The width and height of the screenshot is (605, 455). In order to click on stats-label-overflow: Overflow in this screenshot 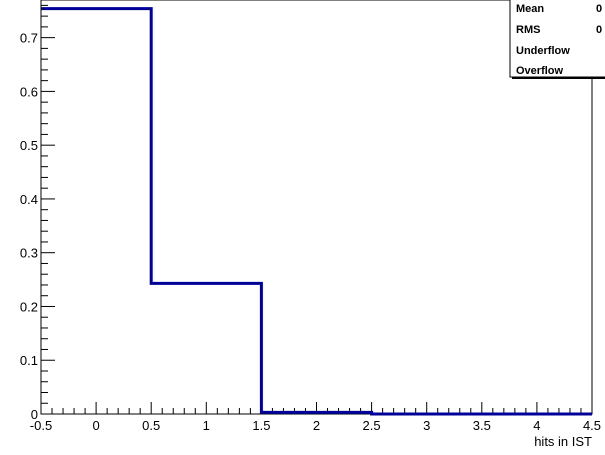, I will do `click(540, 71)`.